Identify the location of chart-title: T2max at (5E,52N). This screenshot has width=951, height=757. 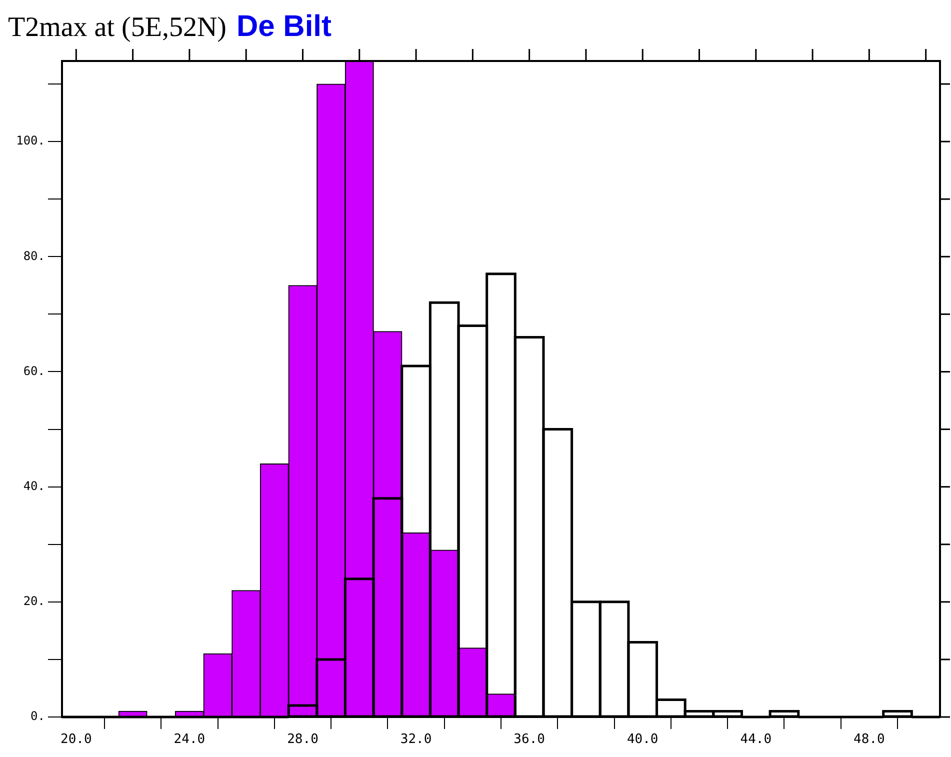
(117, 28).